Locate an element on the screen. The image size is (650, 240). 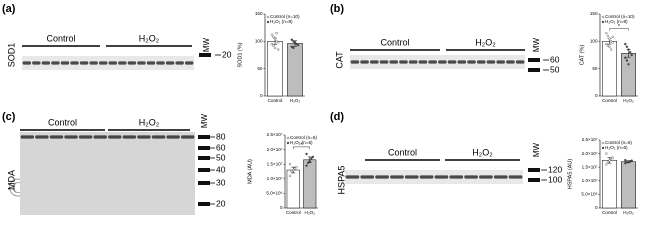
marker-label: 40 is located at coordinates (221, 169).